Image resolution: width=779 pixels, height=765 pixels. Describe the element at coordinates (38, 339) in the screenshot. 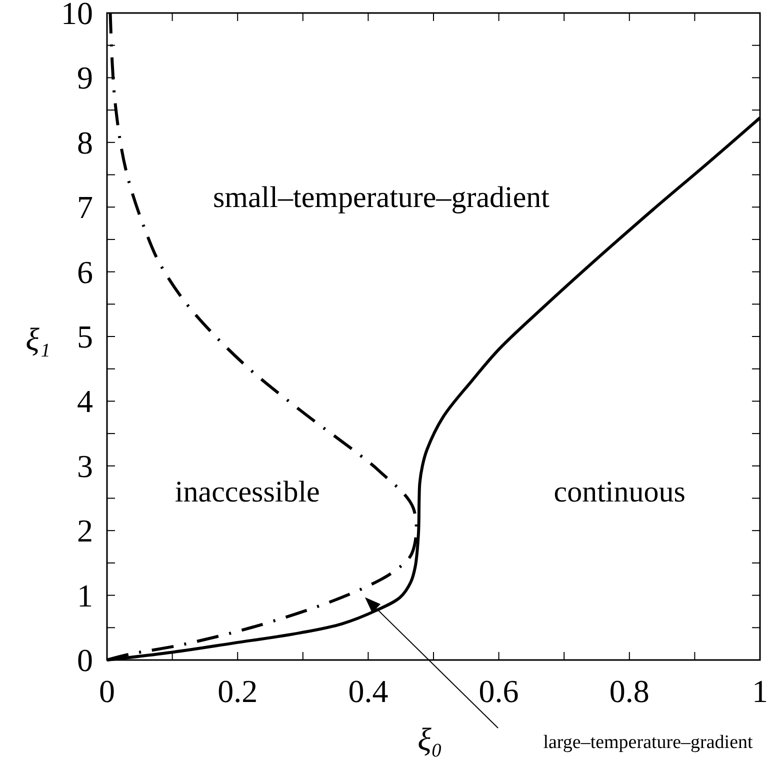

I see `y-axis-title: ξ₁` at that location.